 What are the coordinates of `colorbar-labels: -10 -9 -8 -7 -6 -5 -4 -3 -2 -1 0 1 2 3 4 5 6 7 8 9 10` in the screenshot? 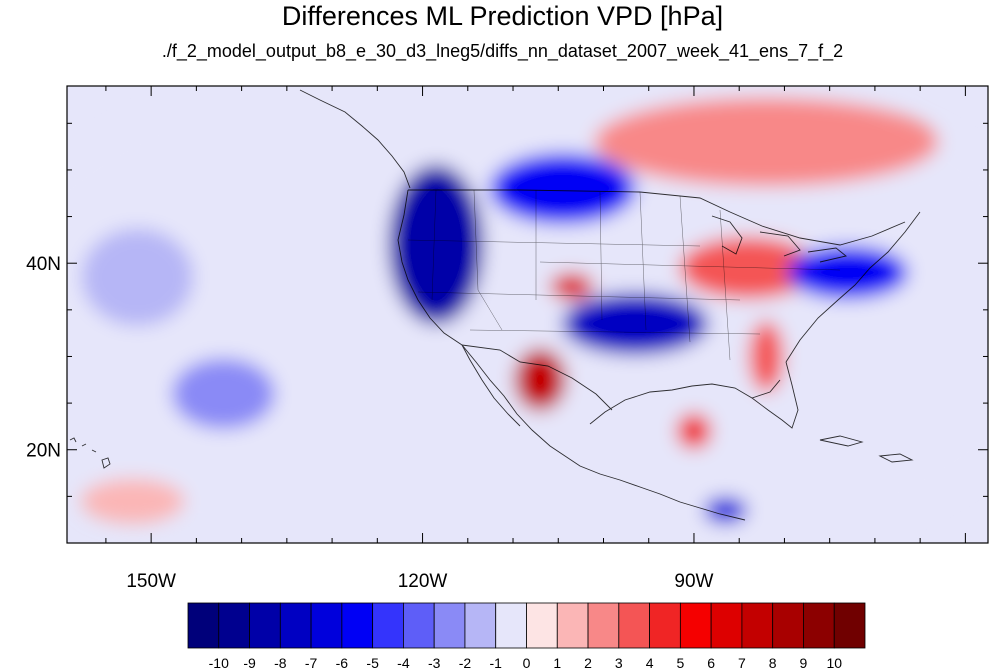 It's located at (526, 663).